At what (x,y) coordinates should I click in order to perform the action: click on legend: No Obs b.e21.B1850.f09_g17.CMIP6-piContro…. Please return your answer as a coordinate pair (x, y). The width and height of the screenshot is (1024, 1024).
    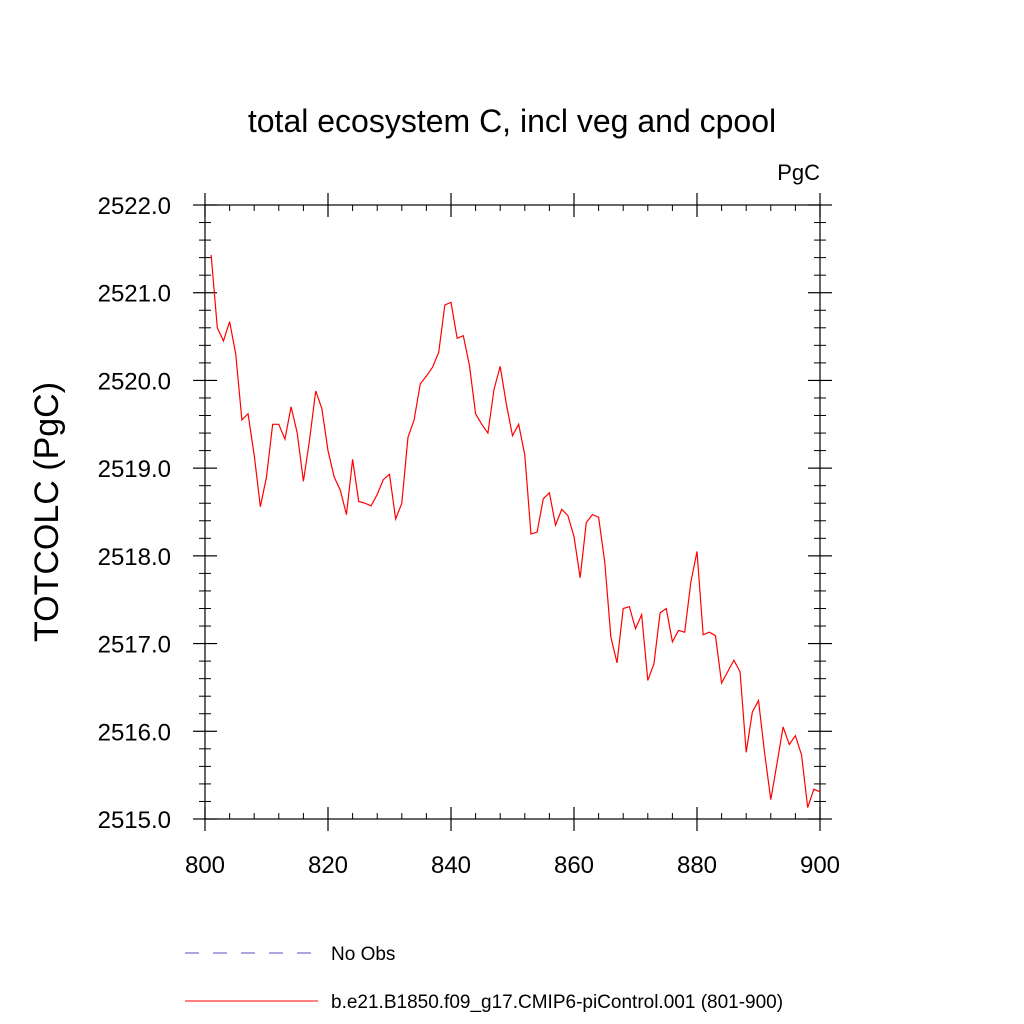
    Looking at the image, I should click on (484, 978).